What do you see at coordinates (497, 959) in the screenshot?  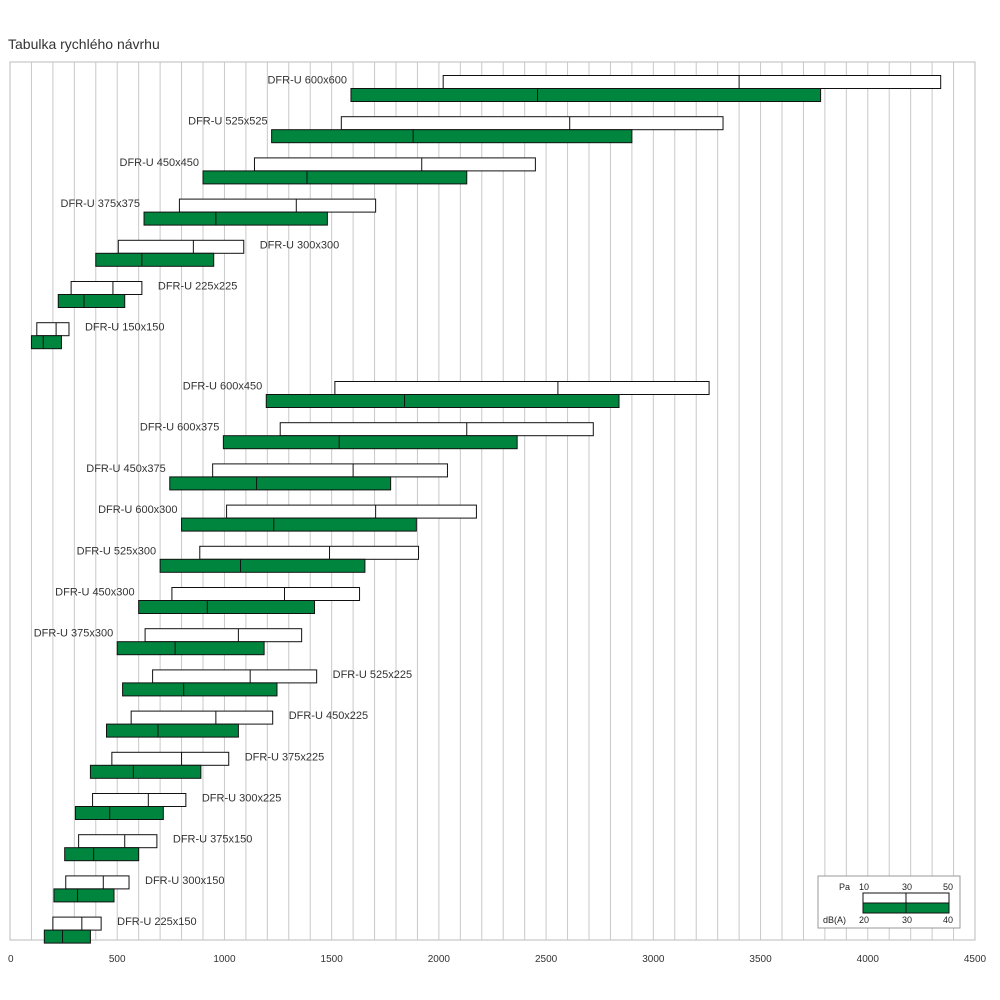 I see `x-axis-ticks: 0 500 1000 1500 2000 2500 3000 3500 4000 4500` at bounding box center [497, 959].